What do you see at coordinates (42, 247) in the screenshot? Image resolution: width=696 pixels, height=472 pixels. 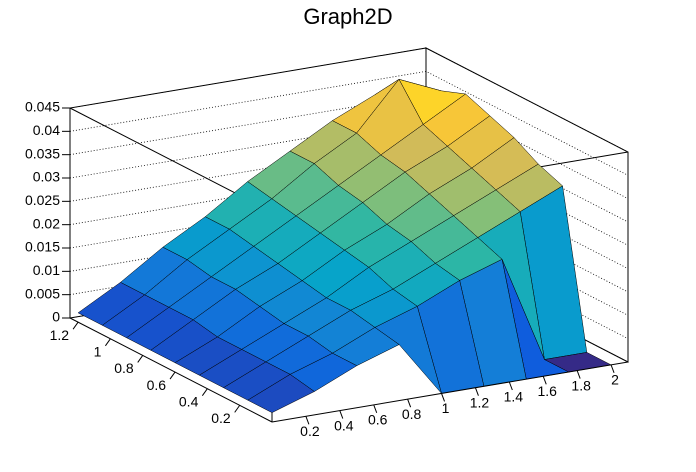 I see `z-tick-label: 0.015` at bounding box center [42, 247].